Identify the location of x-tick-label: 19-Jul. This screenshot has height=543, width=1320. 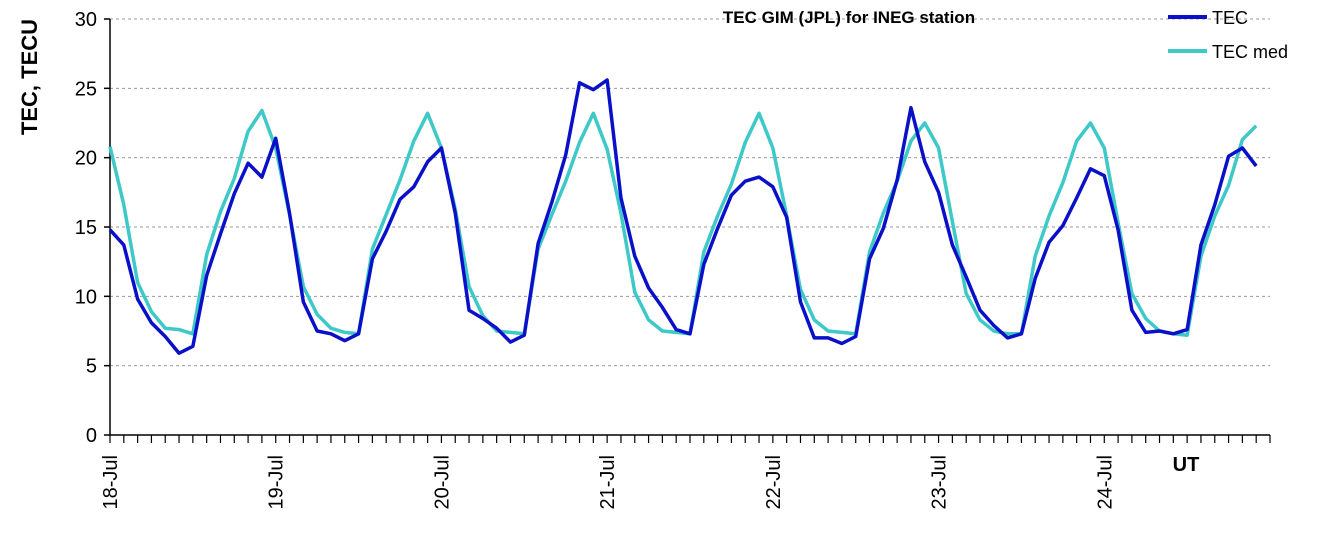
(277, 482).